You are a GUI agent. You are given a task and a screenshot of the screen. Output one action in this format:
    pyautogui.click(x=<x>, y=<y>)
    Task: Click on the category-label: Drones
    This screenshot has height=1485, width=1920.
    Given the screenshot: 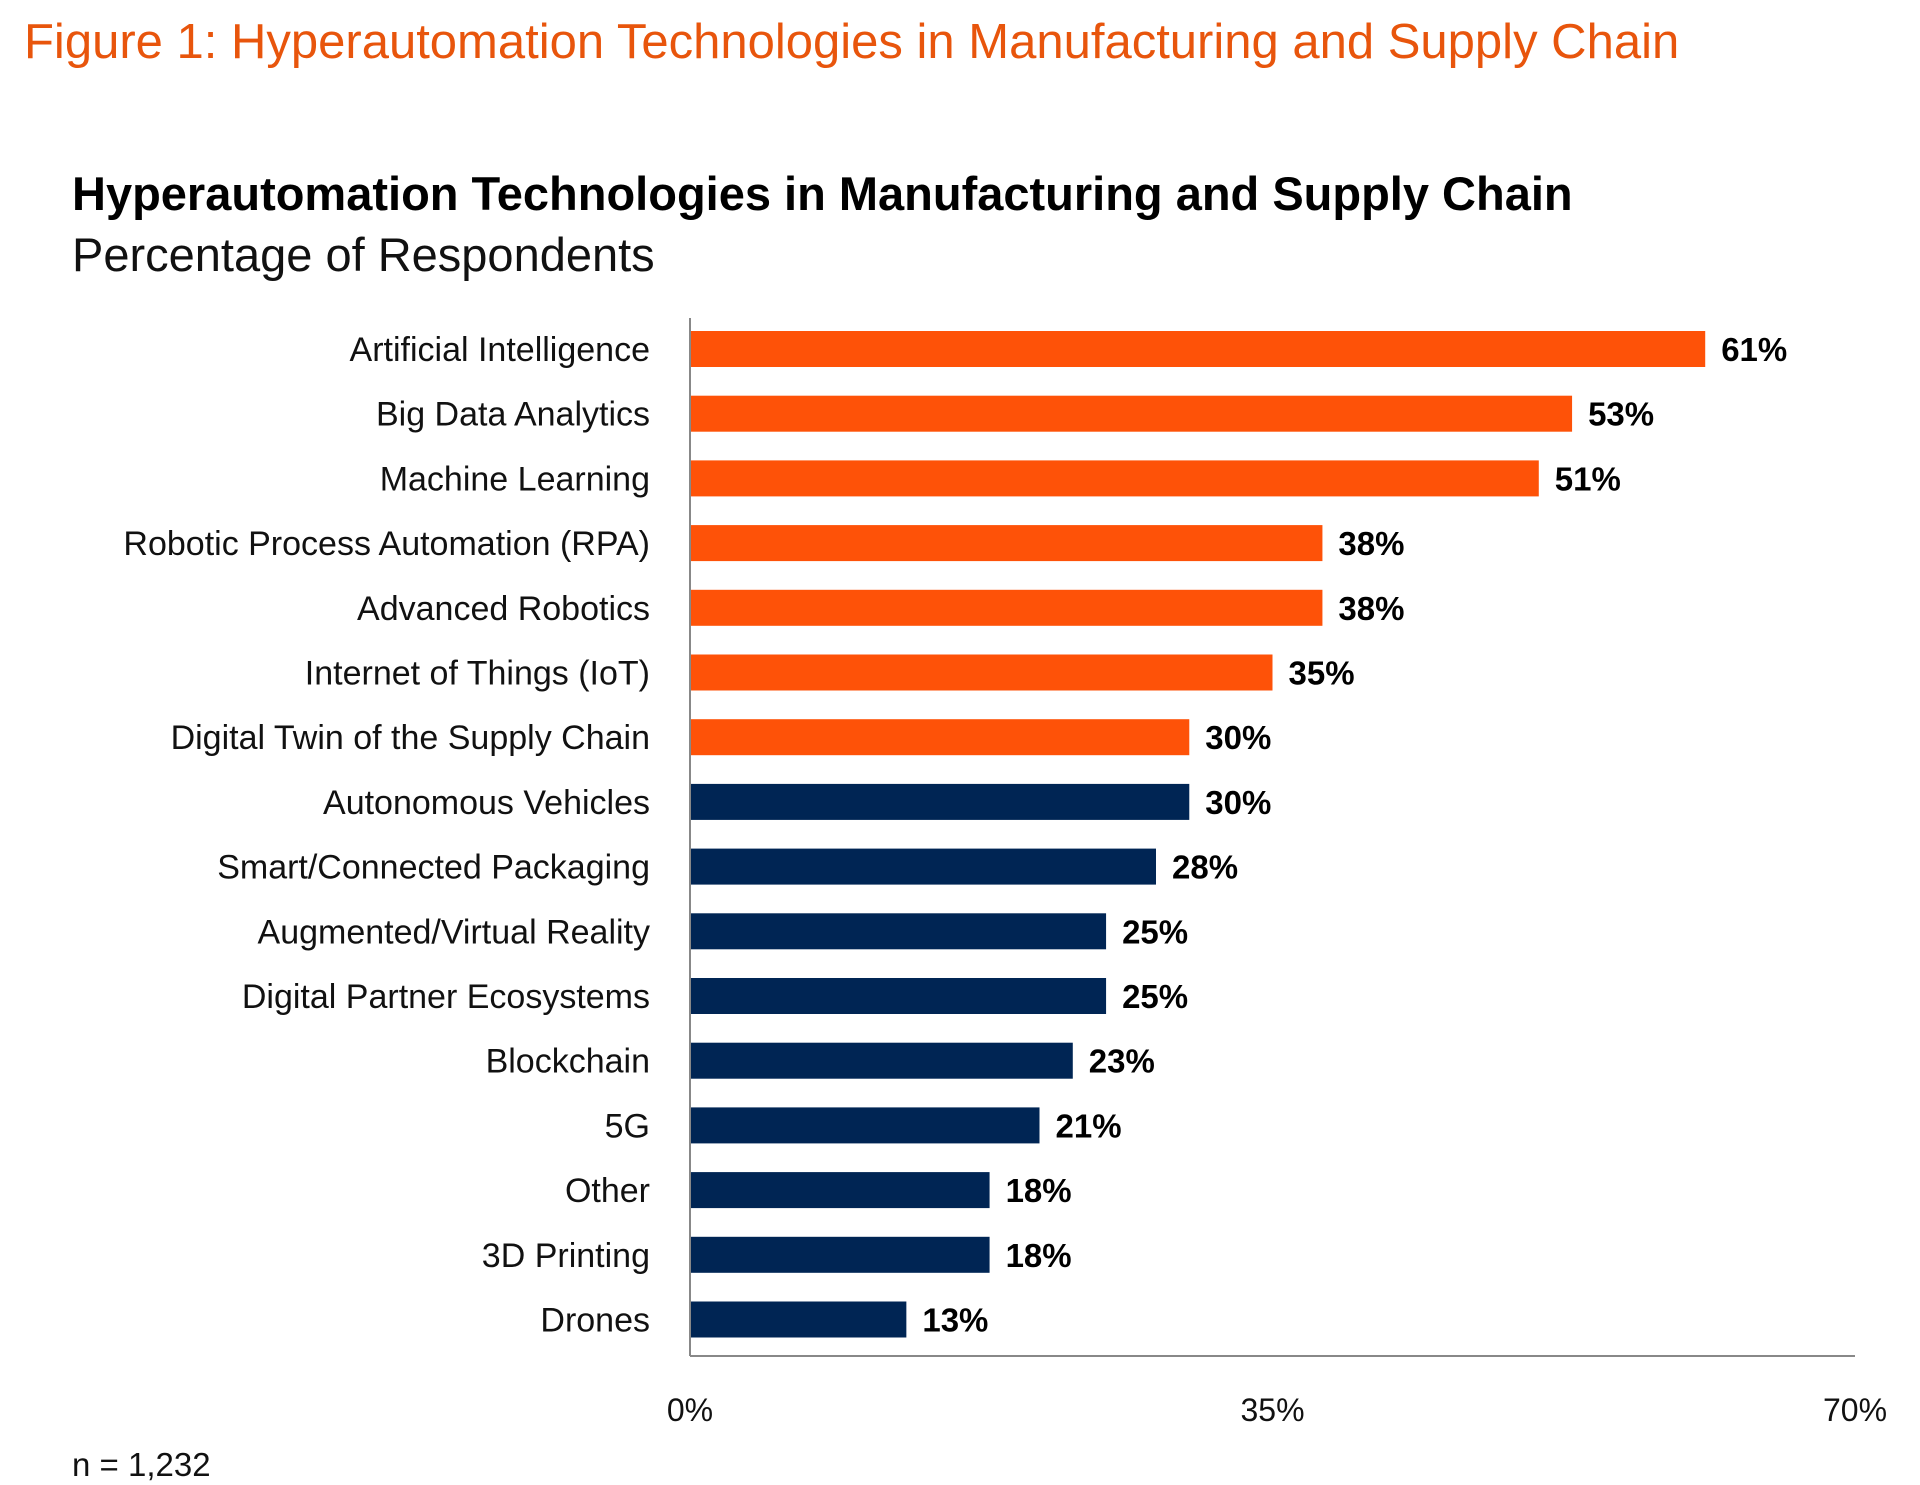 What is the action you would take?
    pyautogui.click(x=595, y=1321)
    